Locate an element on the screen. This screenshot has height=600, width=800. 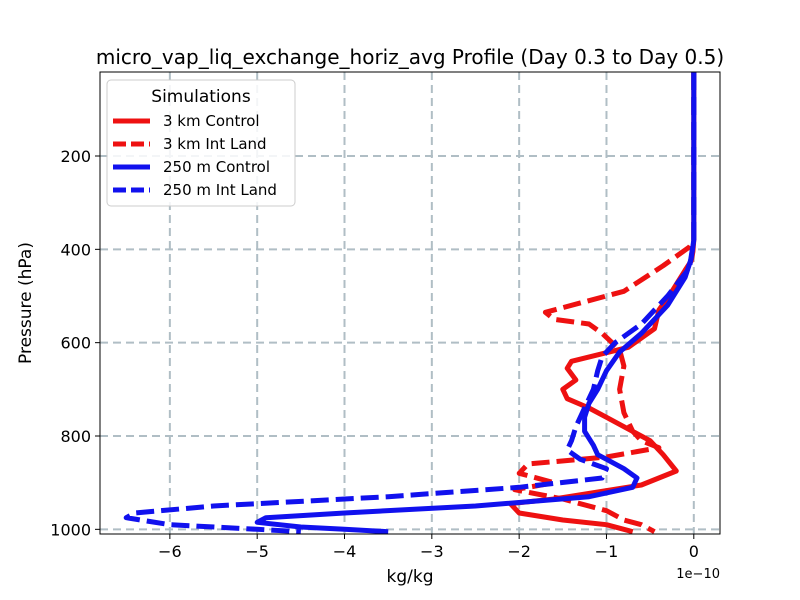
legend-box is located at coordinates (201, 143).